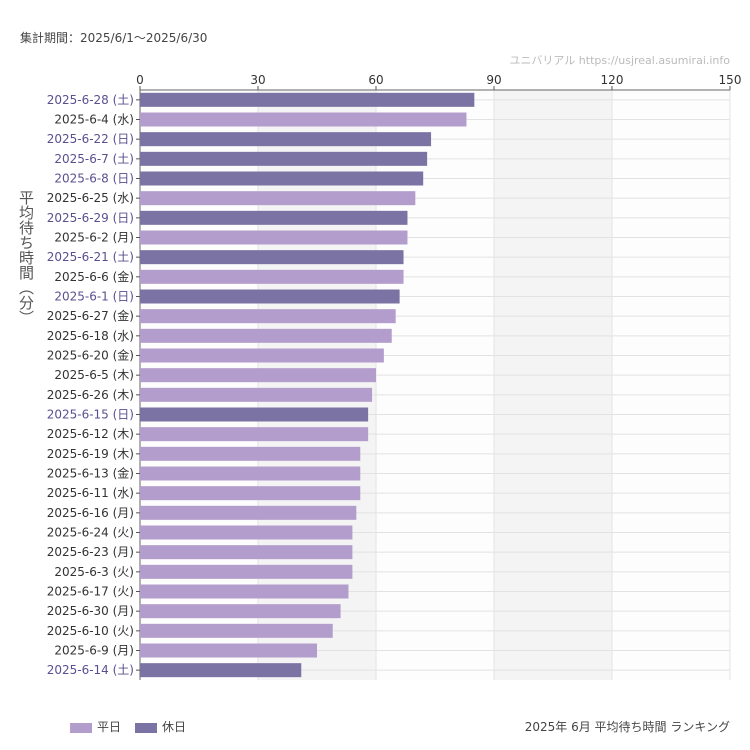 Image resolution: width=750 pixels, height=750 pixels. What do you see at coordinates (90, 631) in the screenshot?
I see `category-label: 2025-6-10 (火)` at bounding box center [90, 631].